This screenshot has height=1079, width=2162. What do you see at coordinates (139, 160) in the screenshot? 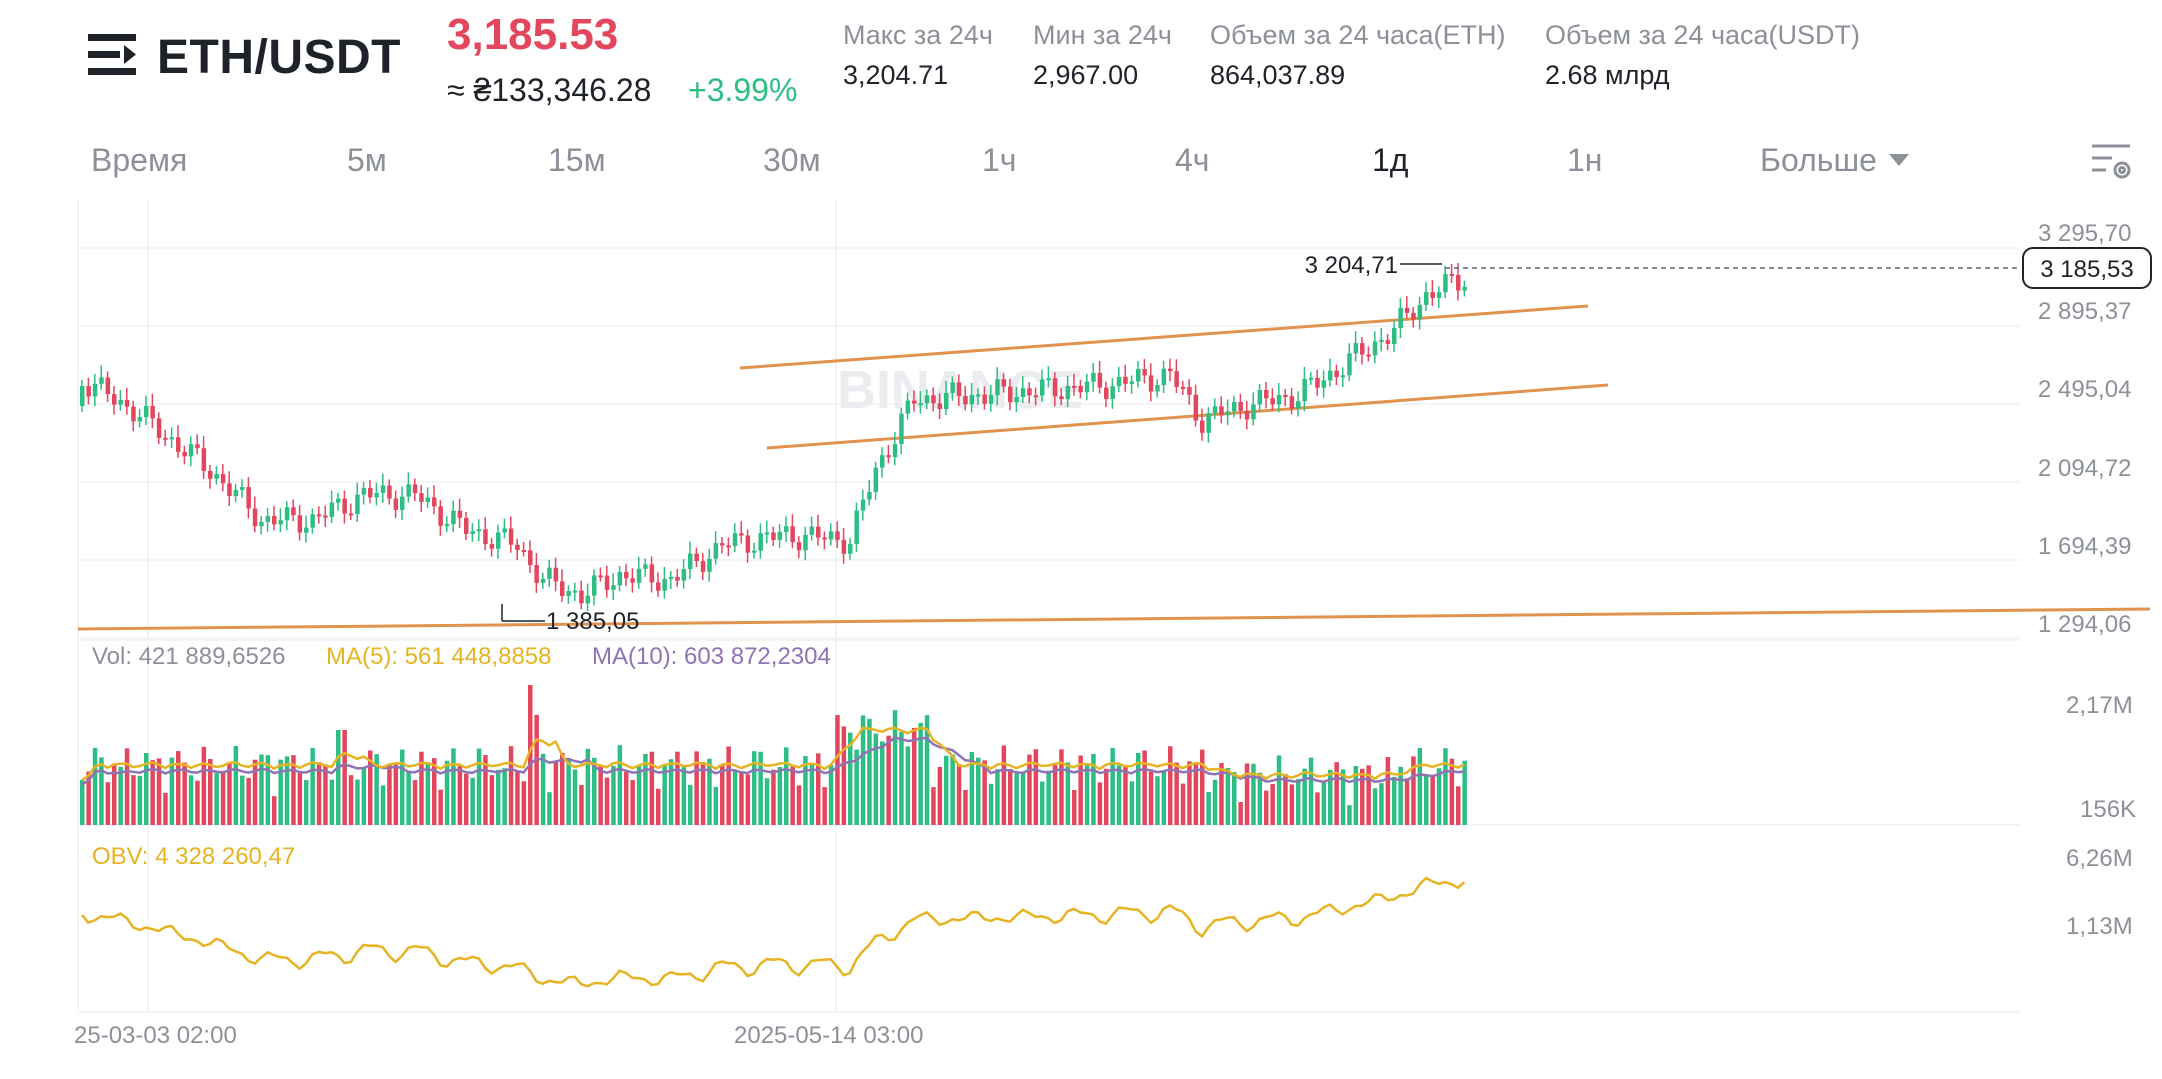
I see `tab-time: Время` at bounding box center [139, 160].